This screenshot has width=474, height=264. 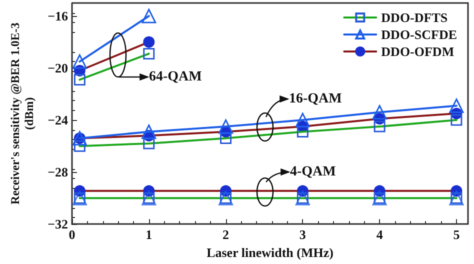 I want to click on x-tick-label: 5, so click(x=456, y=234).